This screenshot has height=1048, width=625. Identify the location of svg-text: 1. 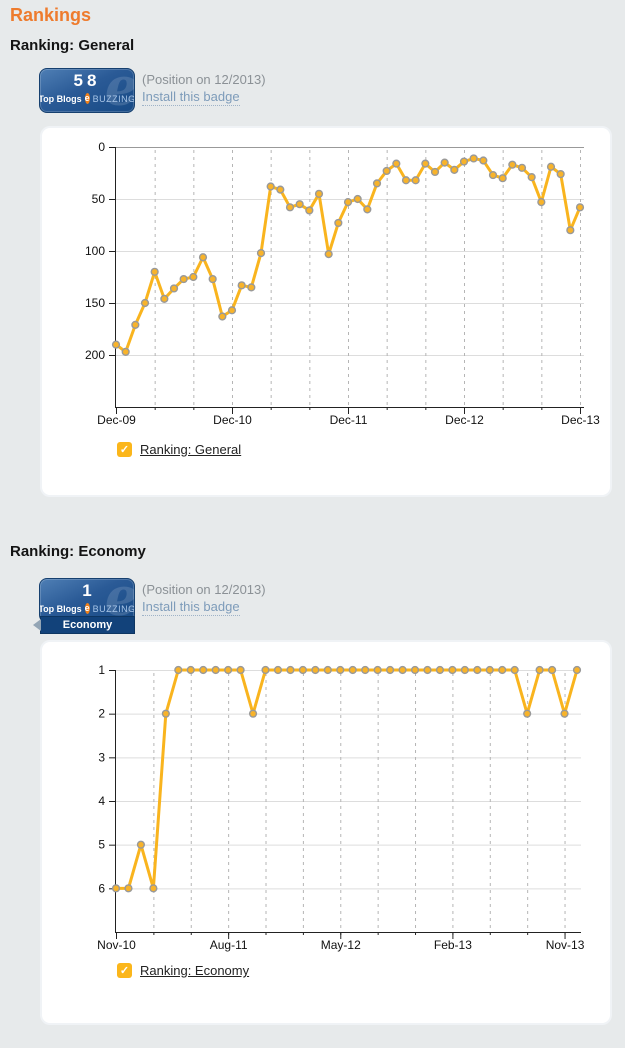
(101, 670).